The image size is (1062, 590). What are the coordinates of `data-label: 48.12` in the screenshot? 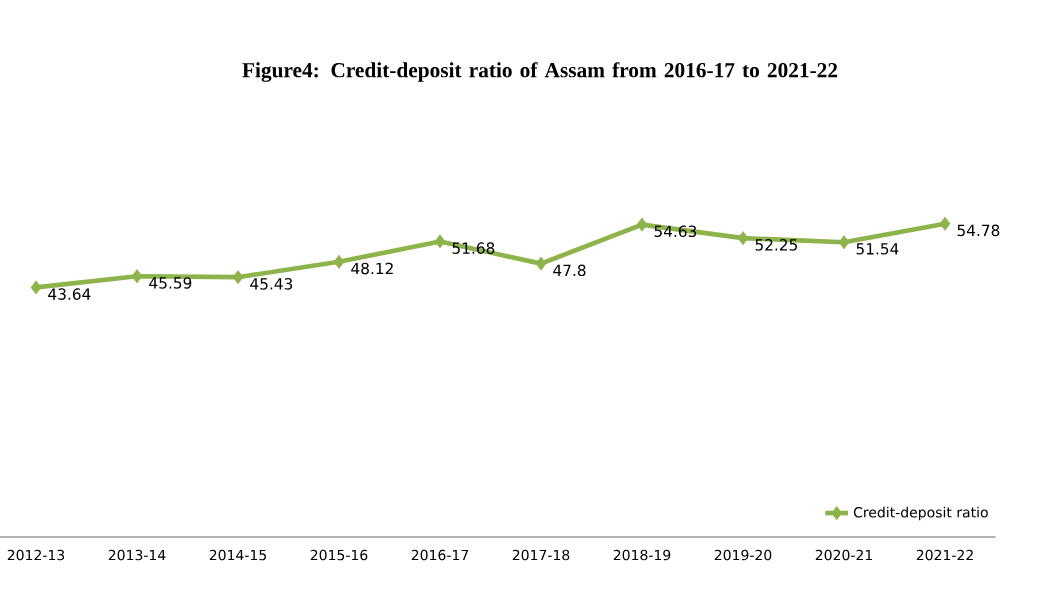 It's located at (372, 268).